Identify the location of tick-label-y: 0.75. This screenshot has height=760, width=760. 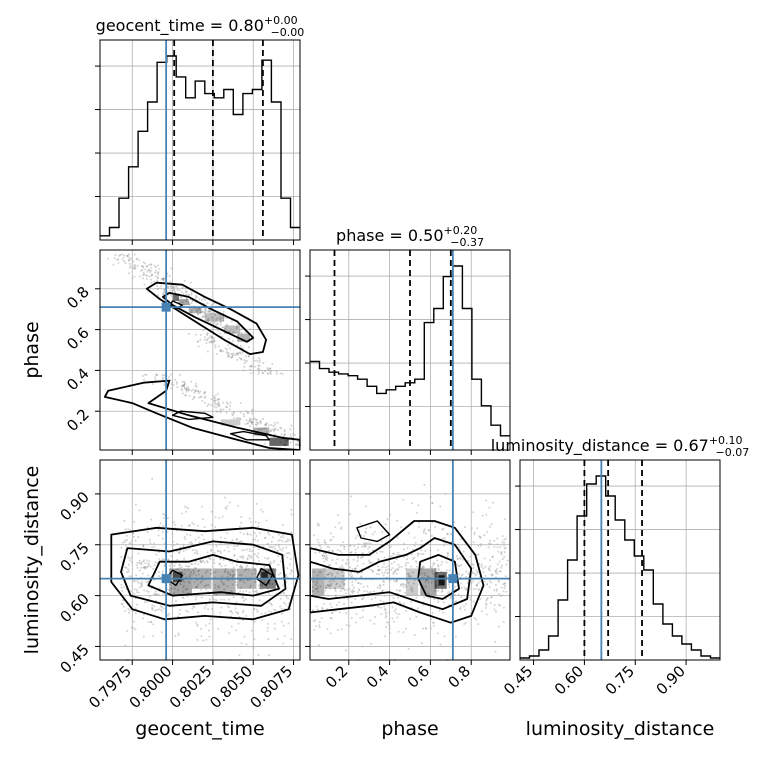
(74, 557).